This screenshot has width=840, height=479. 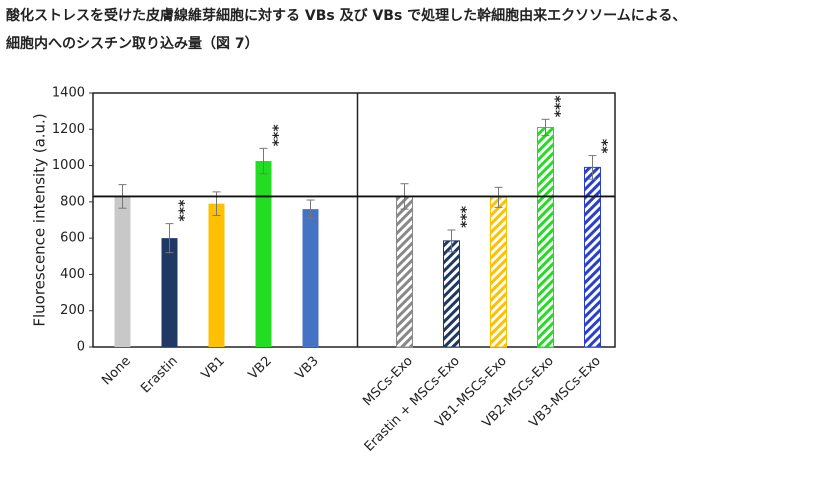 What do you see at coordinates (68, 93) in the screenshot?
I see `y-tick-label: 1400` at bounding box center [68, 93].